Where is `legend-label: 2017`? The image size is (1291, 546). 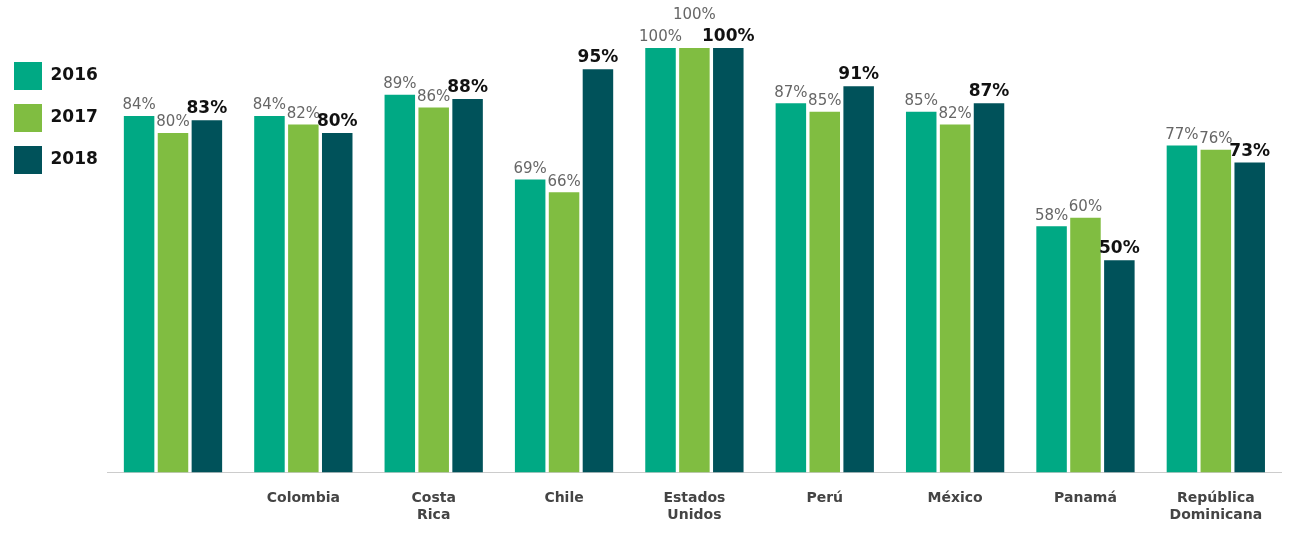 legend-label: 2017 is located at coordinates (74, 116).